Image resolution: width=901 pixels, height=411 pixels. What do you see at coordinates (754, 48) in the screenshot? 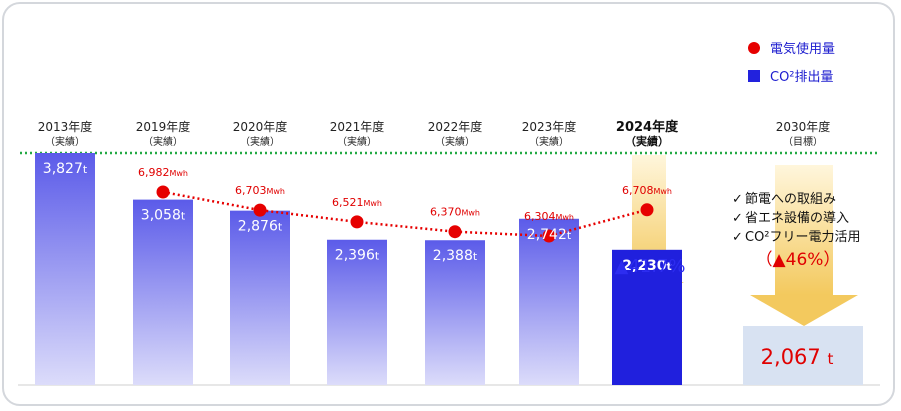
I see `legend-electricity-marker` at bounding box center [754, 48].